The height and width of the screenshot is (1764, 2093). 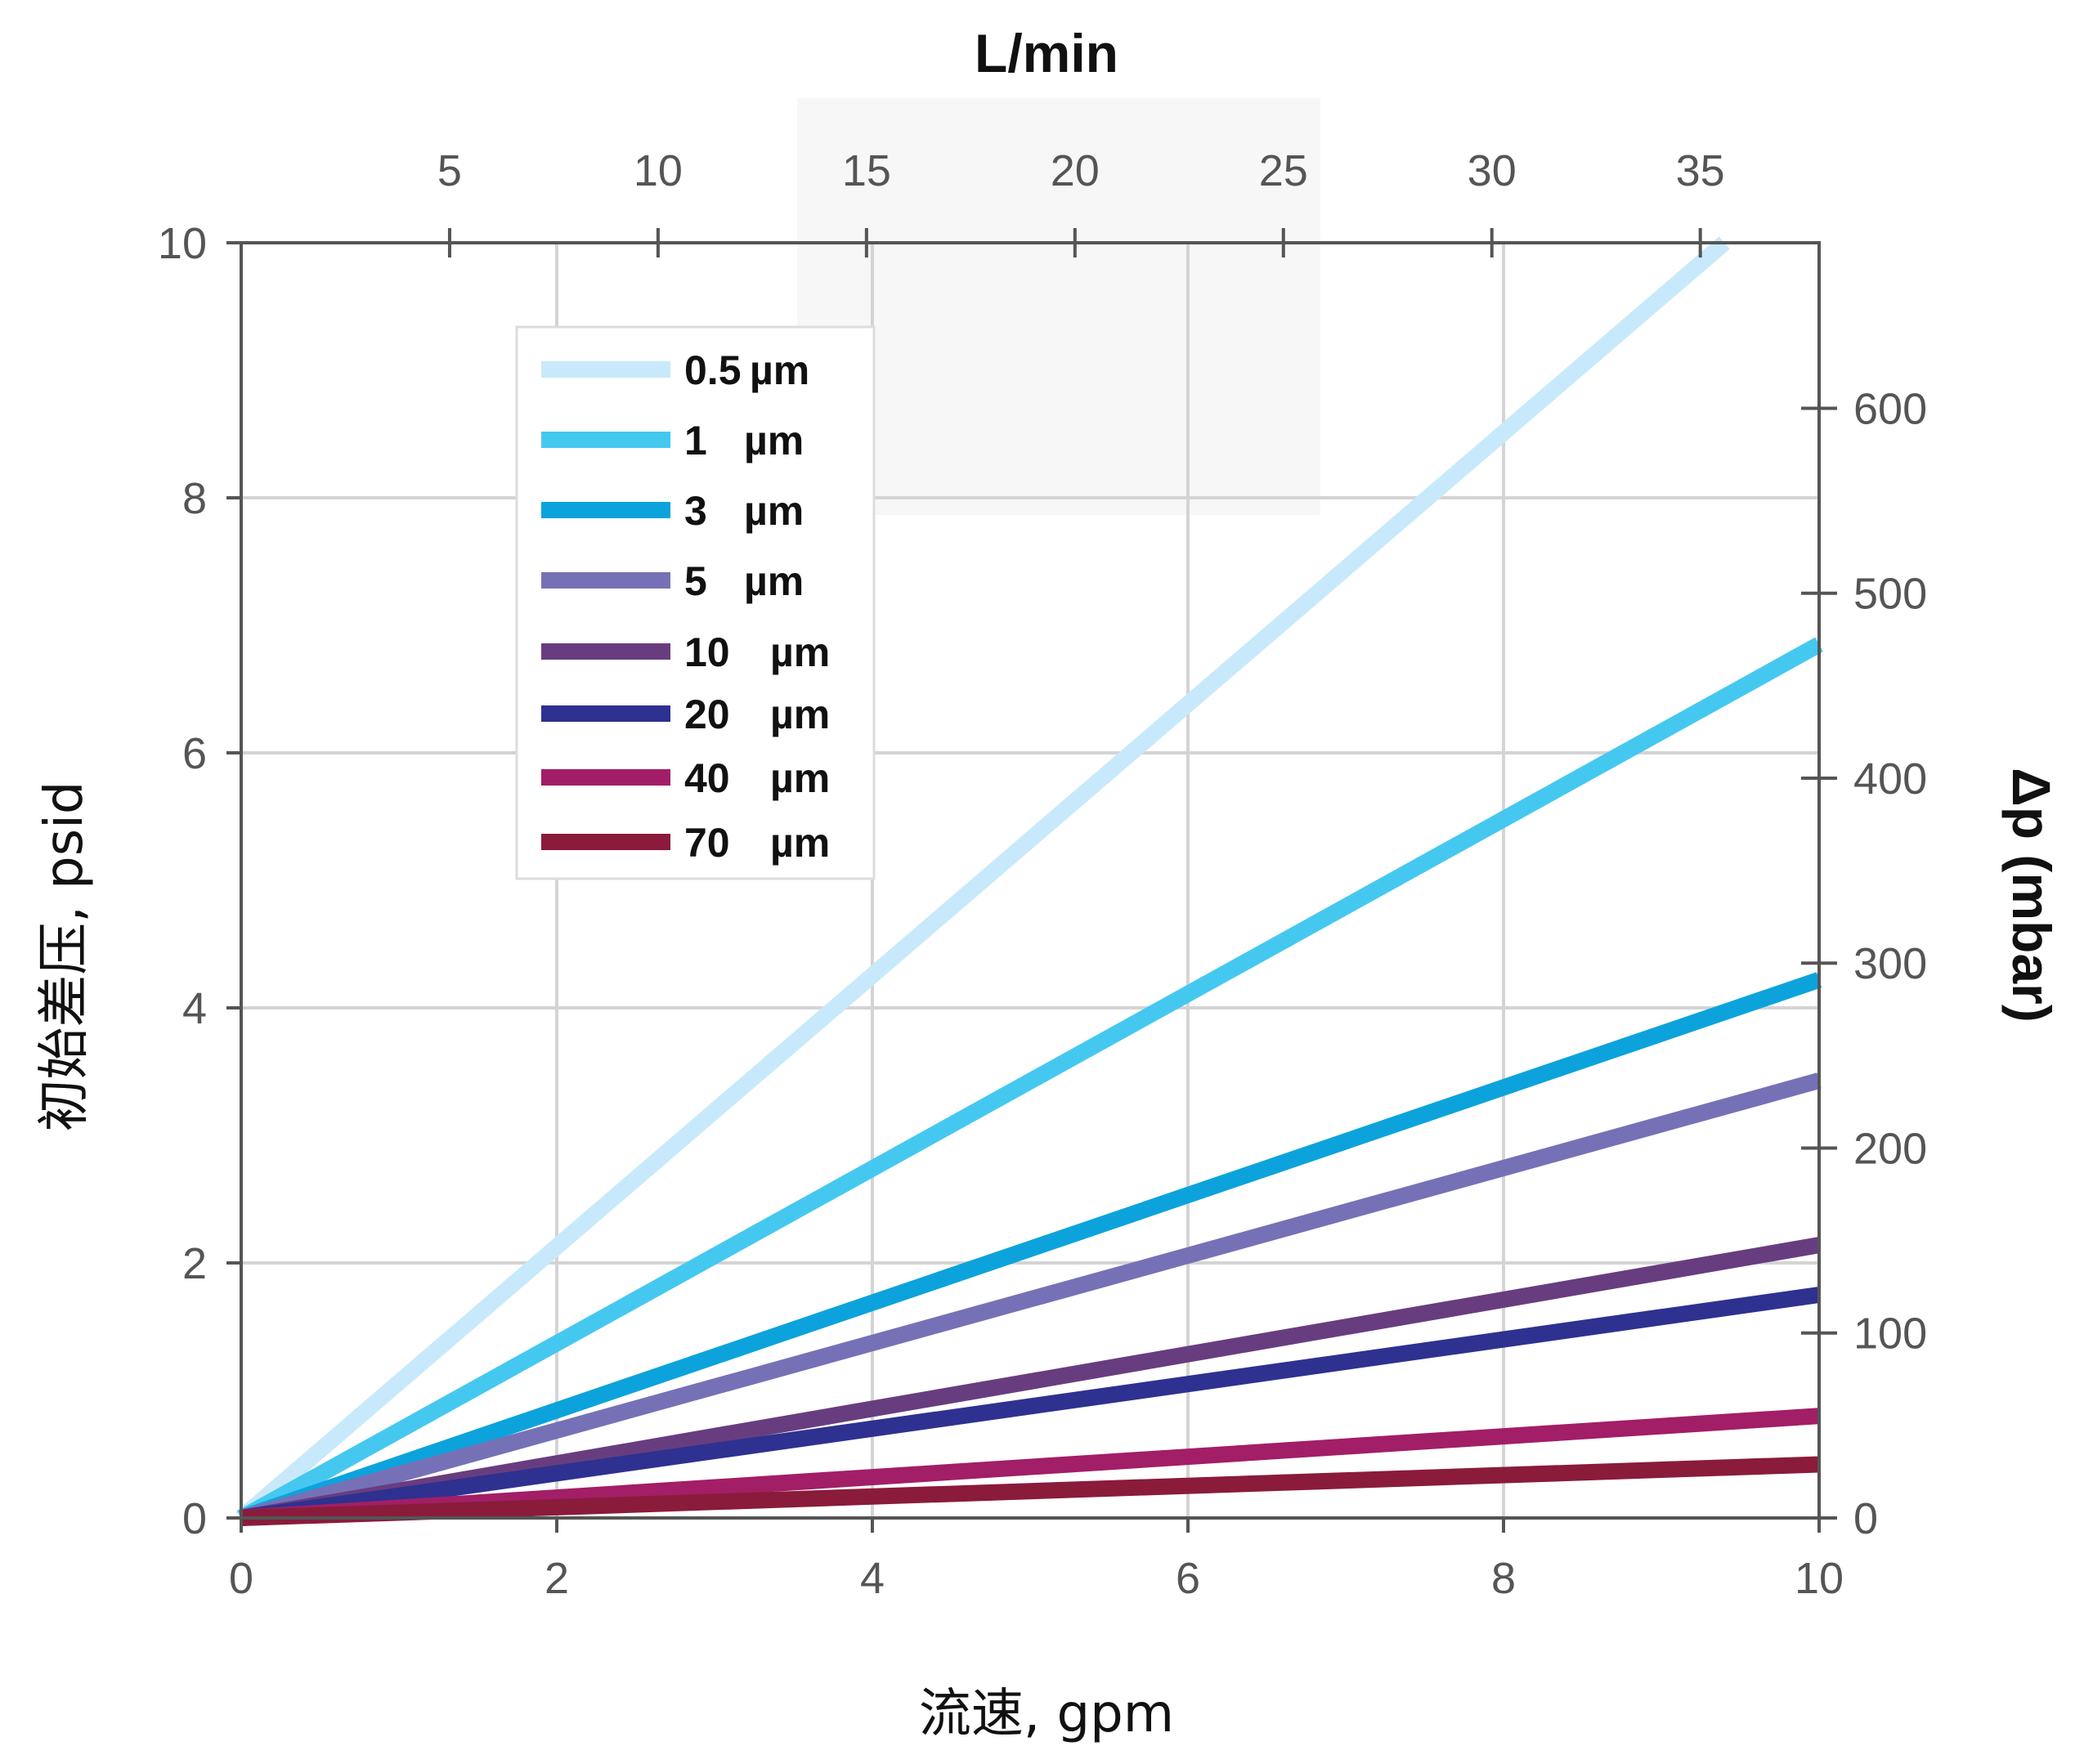 I want to click on y-tick-label: 10, so click(x=183, y=243).